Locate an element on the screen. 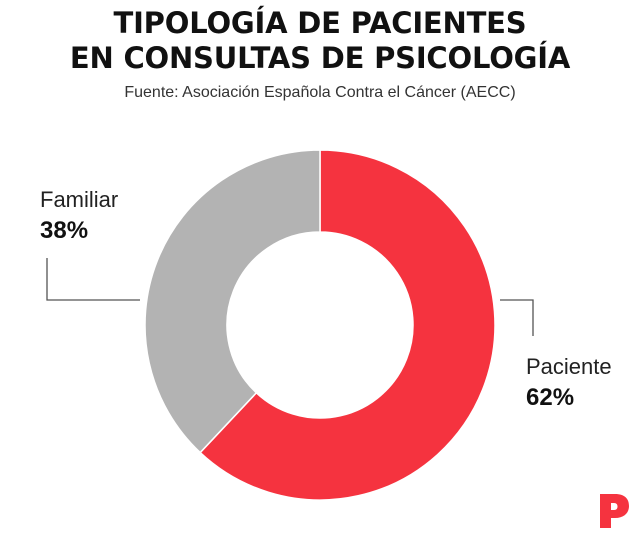  label-paciente: Paciente is located at coordinates (569, 366).